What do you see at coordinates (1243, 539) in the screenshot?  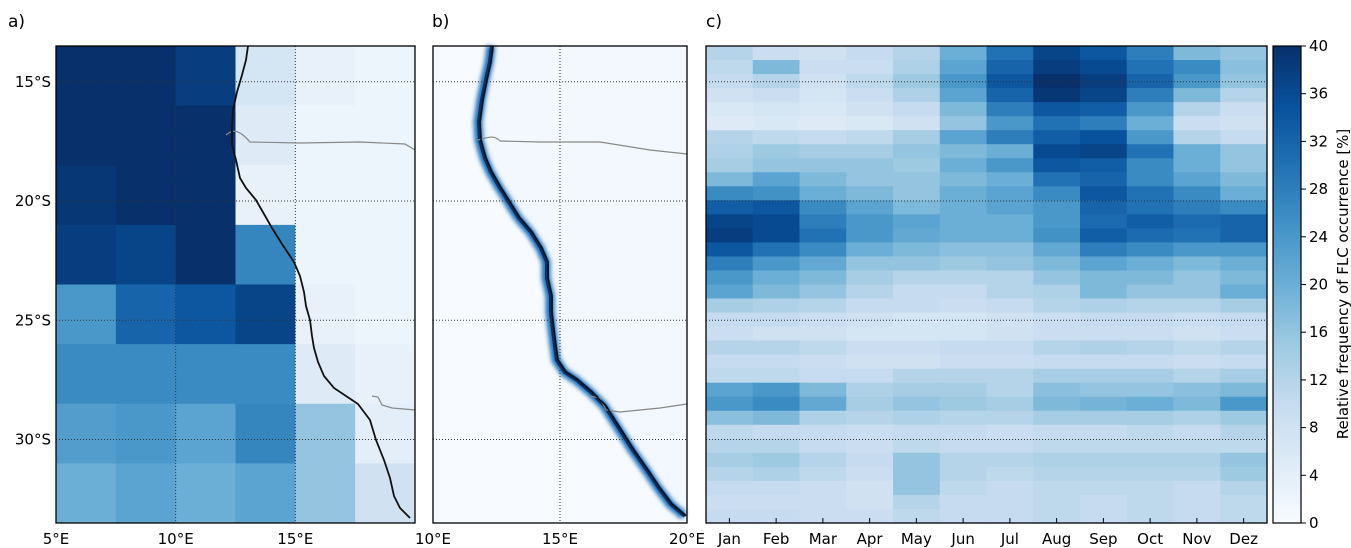 I see `panel-c-month-label: Dez` at bounding box center [1243, 539].